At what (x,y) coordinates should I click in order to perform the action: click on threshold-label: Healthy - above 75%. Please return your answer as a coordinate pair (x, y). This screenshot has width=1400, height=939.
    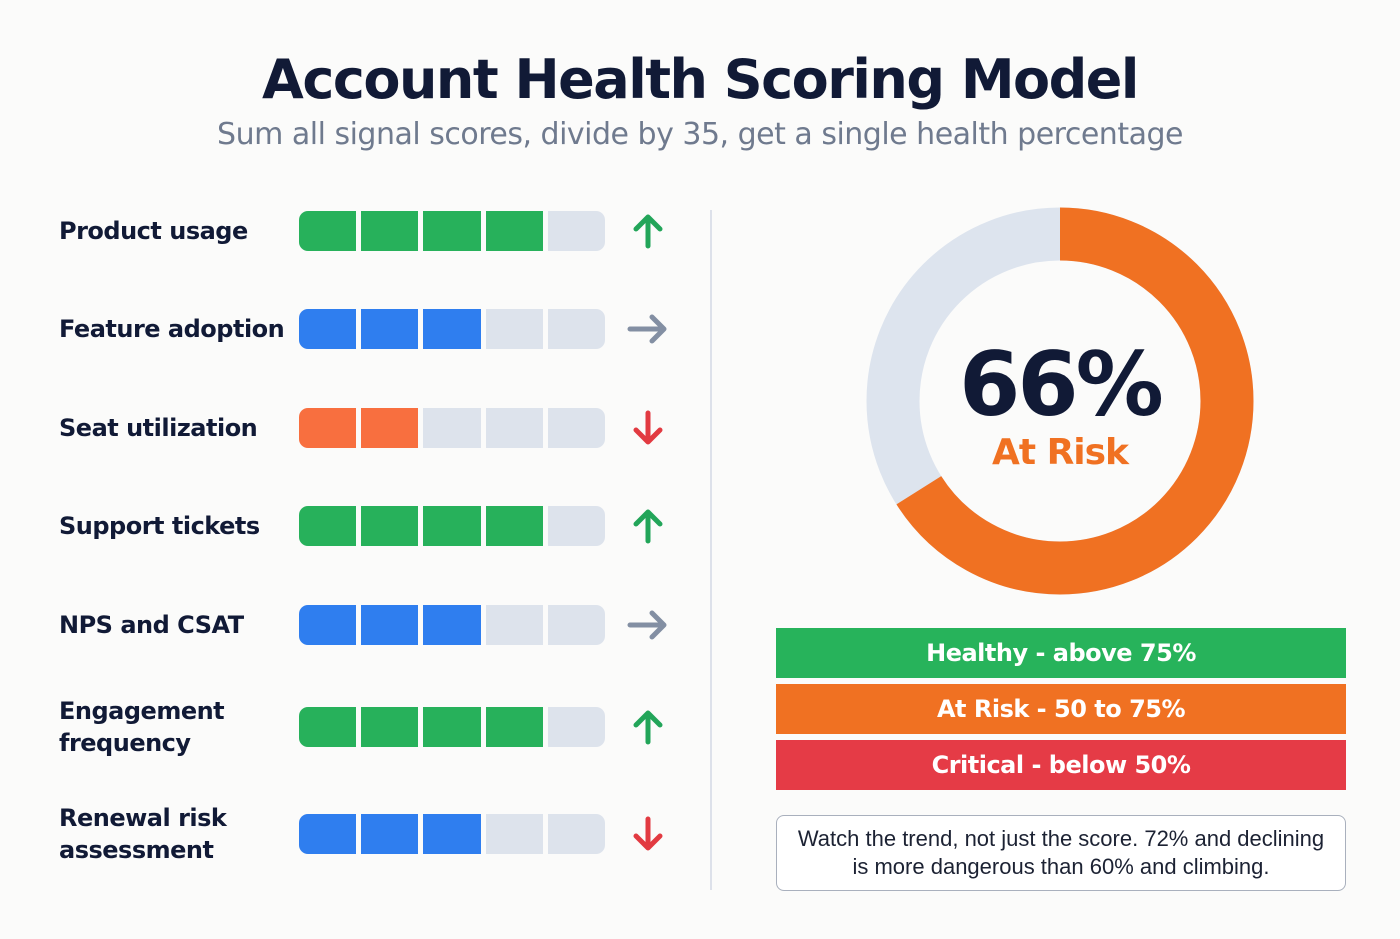
    Looking at the image, I should click on (1061, 653).